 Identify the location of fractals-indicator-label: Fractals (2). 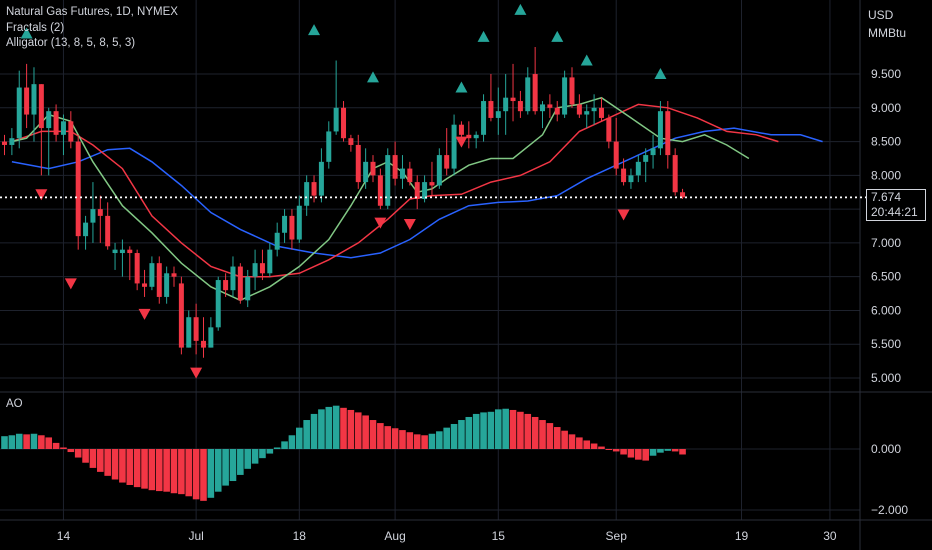
(35, 27).